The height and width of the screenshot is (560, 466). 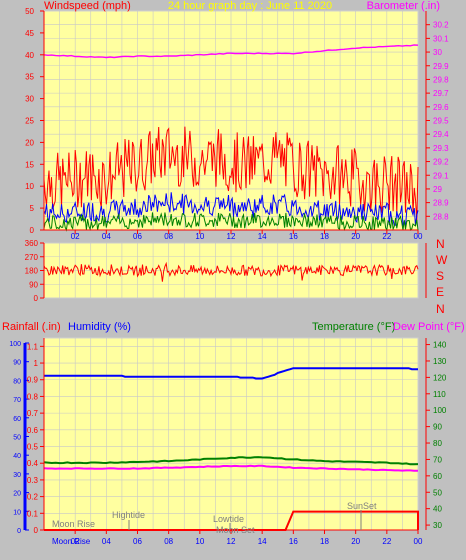 What do you see at coordinates (441, 25) in the screenshot?
I see `barometer-tick-label: 30.2` at bounding box center [441, 25].